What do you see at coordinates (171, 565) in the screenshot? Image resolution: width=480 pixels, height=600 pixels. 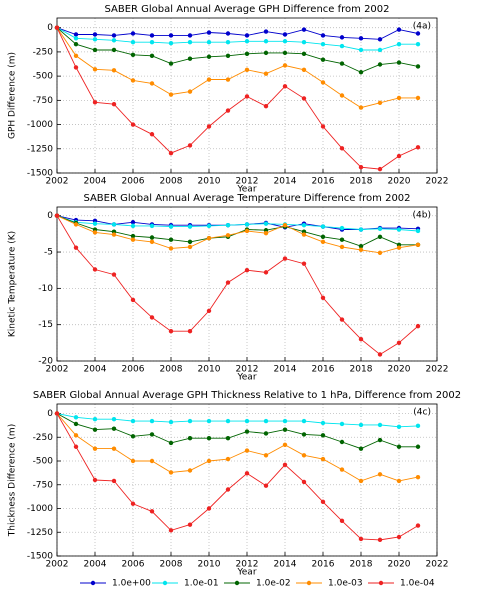 I see `x-tick-label: 2008` at bounding box center [171, 565].